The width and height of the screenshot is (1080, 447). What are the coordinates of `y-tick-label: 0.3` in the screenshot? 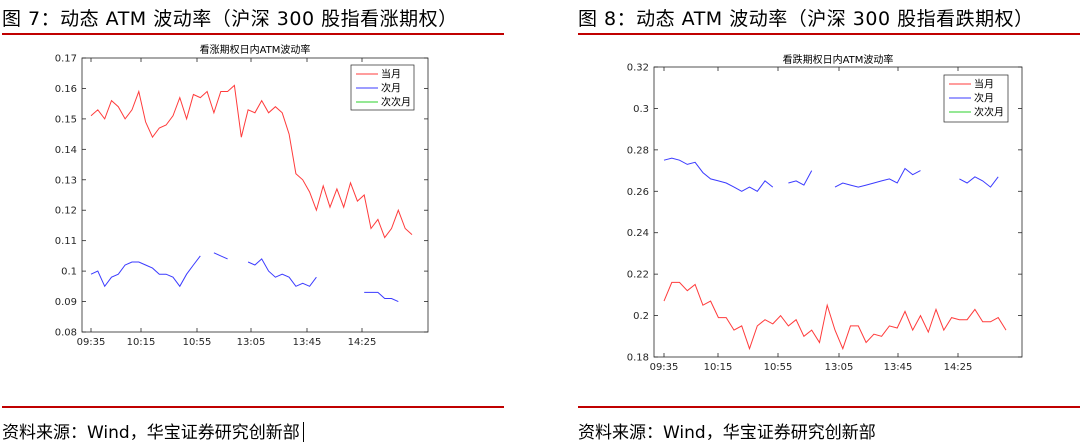 It's located at (641, 109).